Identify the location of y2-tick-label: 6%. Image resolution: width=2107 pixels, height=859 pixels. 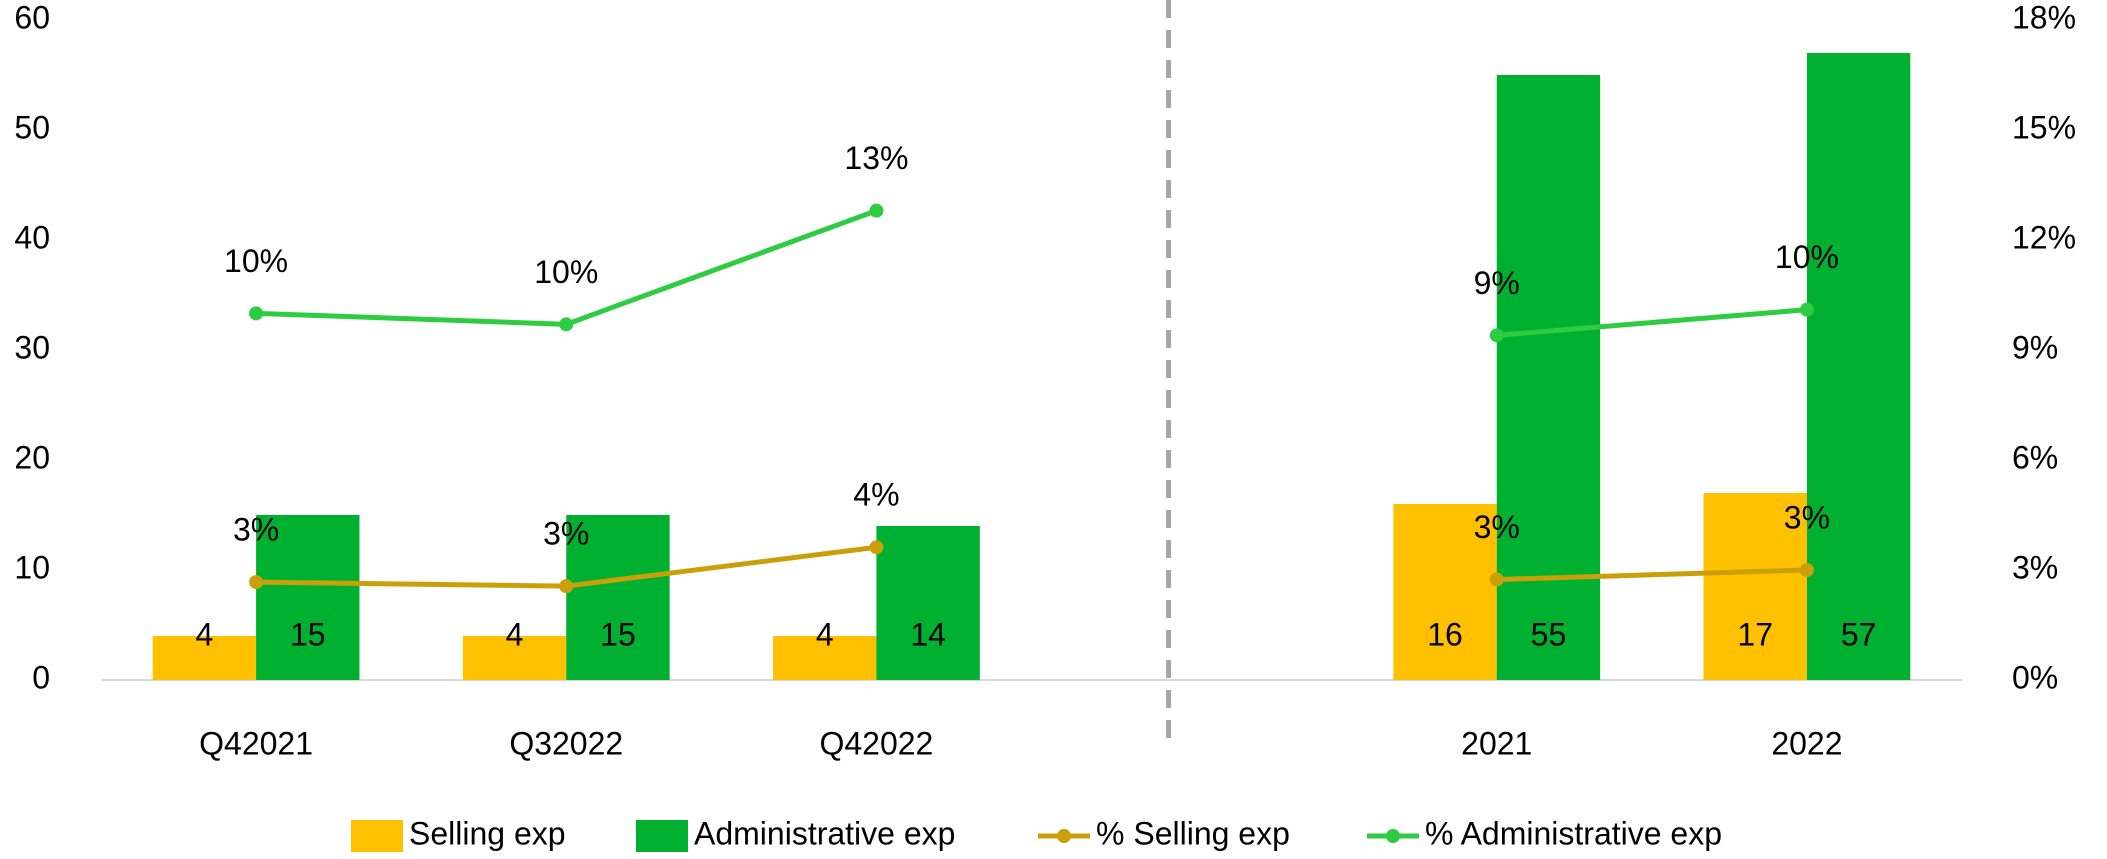
(2035, 457).